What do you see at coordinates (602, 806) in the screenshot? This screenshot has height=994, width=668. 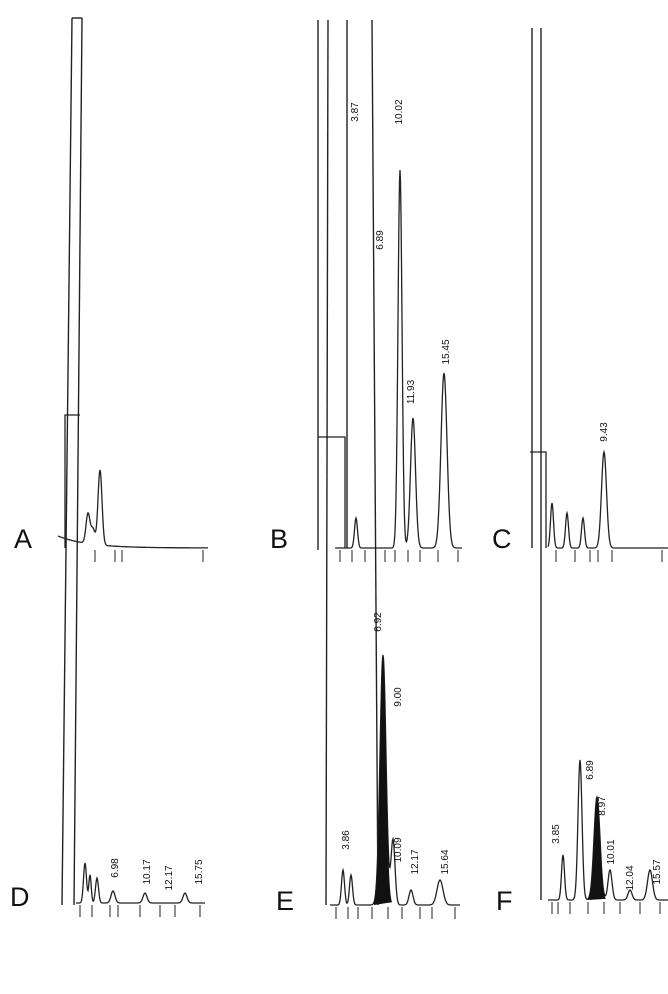 I see `peak-label: 8.97` at bounding box center [602, 806].